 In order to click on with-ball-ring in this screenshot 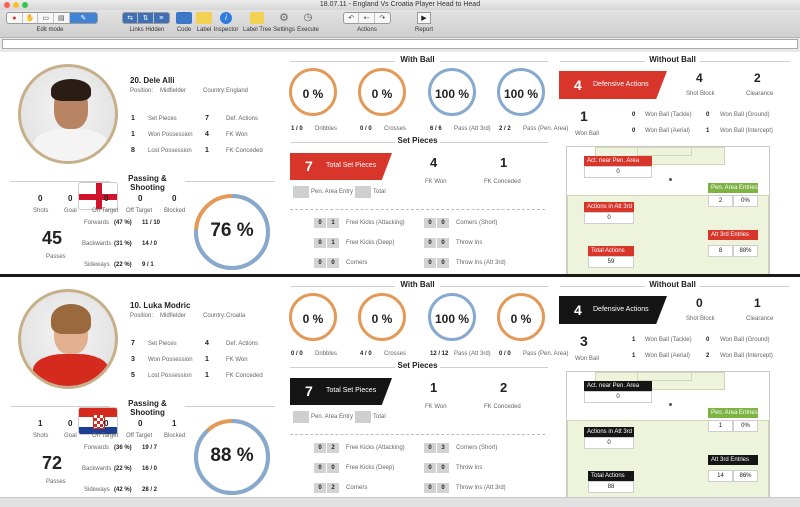, I will do `click(521, 317)`.